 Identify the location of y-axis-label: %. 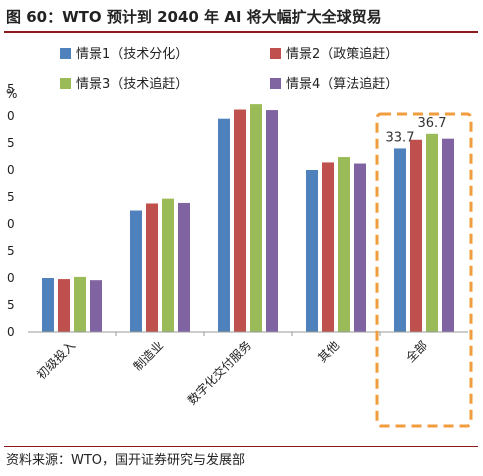
(11, 94).